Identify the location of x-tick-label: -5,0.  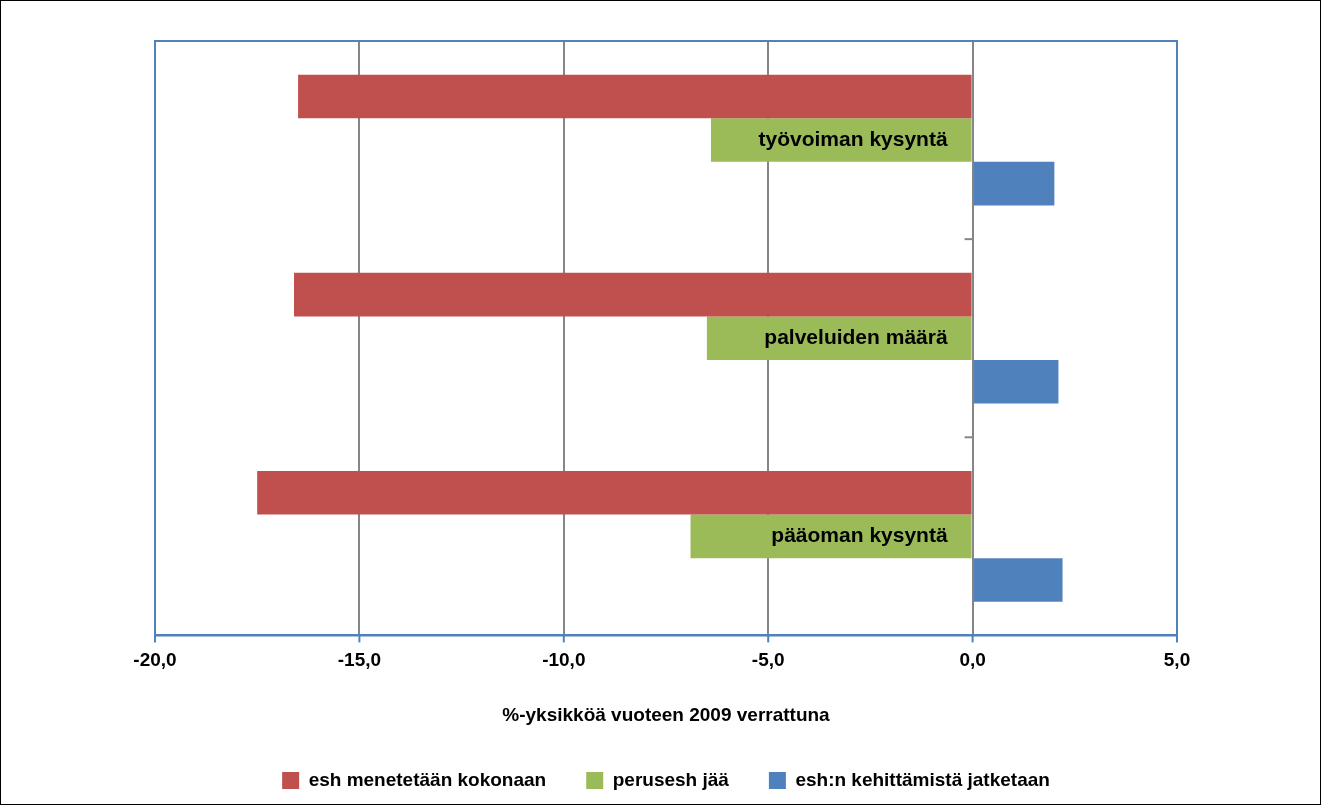
(768, 660).